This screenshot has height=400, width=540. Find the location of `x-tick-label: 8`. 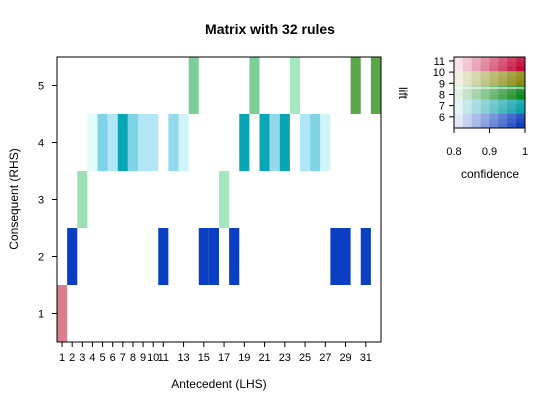

x-tick-label: 8 is located at coordinates (133, 358).